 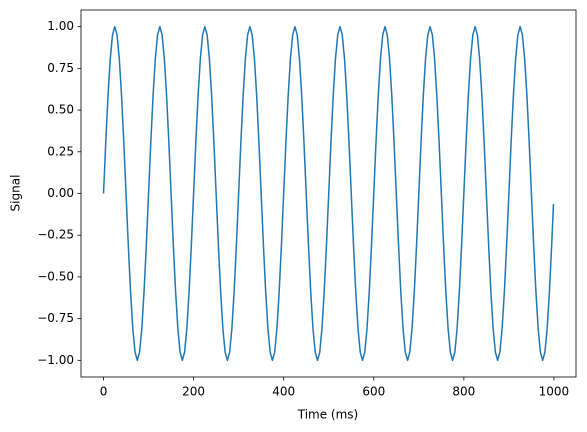 What do you see at coordinates (60, 26) in the screenshot?
I see `y-tick-label: 1.00` at bounding box center [60, 26].